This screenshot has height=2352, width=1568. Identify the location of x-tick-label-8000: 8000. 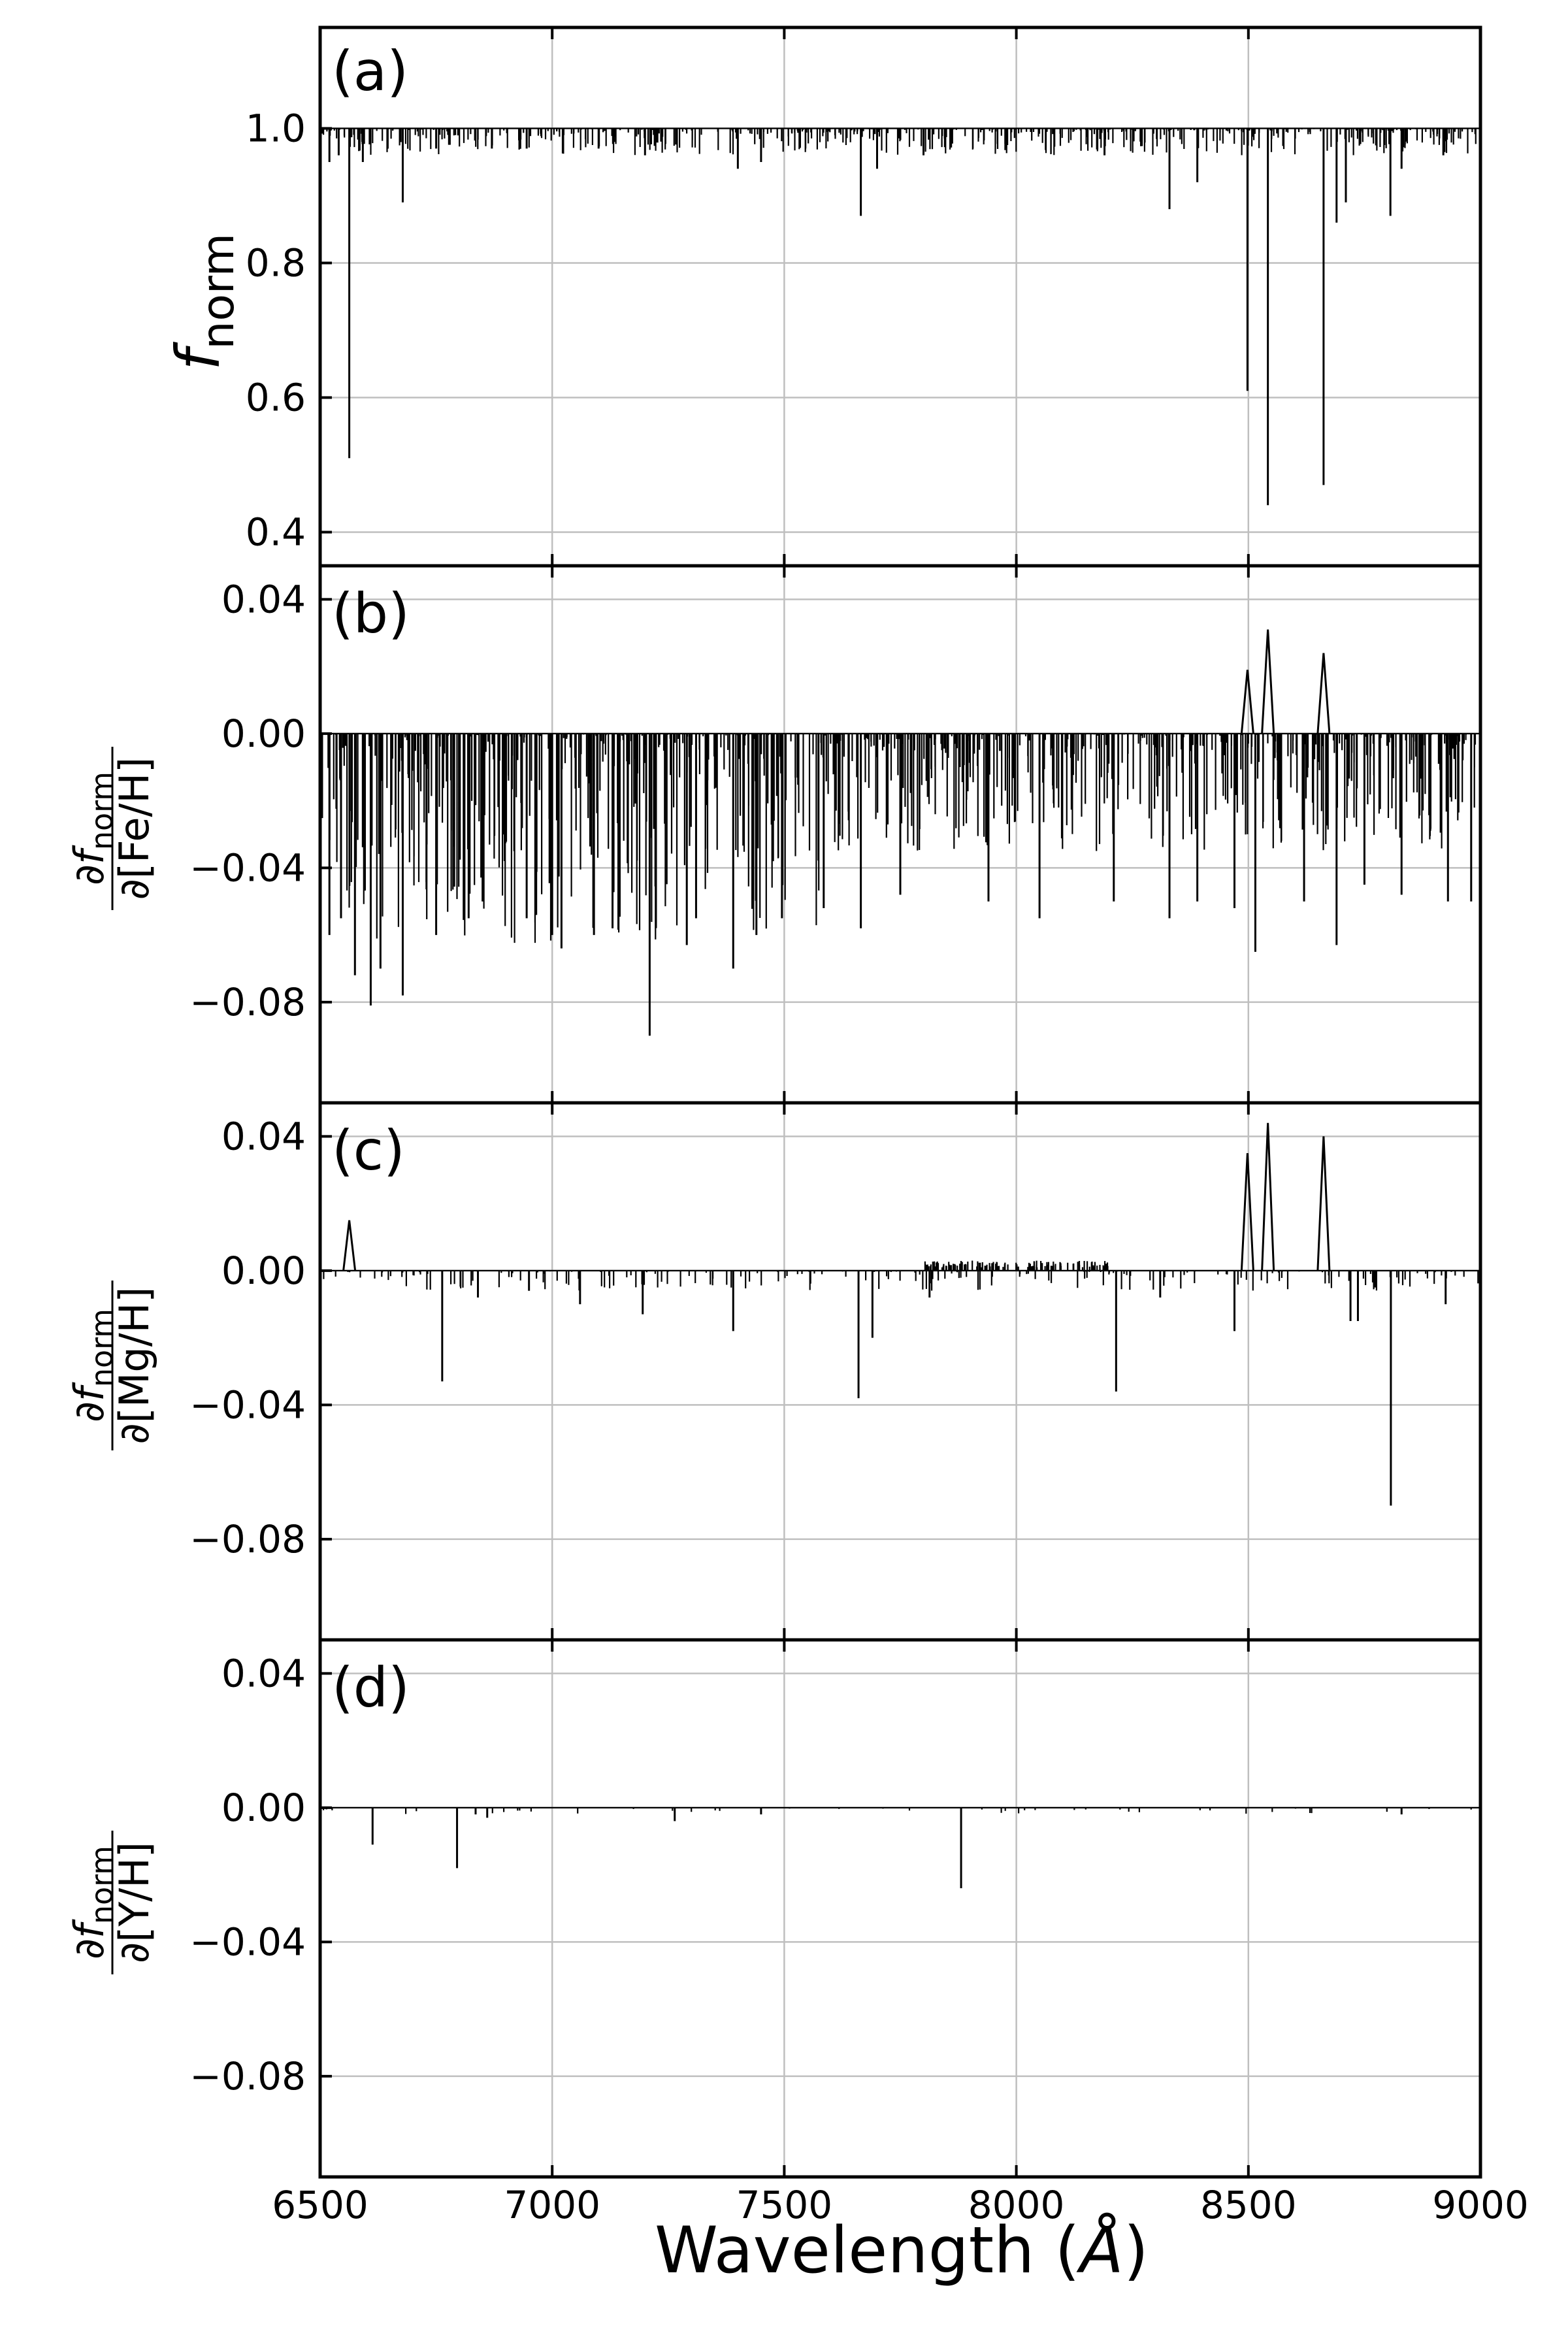
(1016, 2205).